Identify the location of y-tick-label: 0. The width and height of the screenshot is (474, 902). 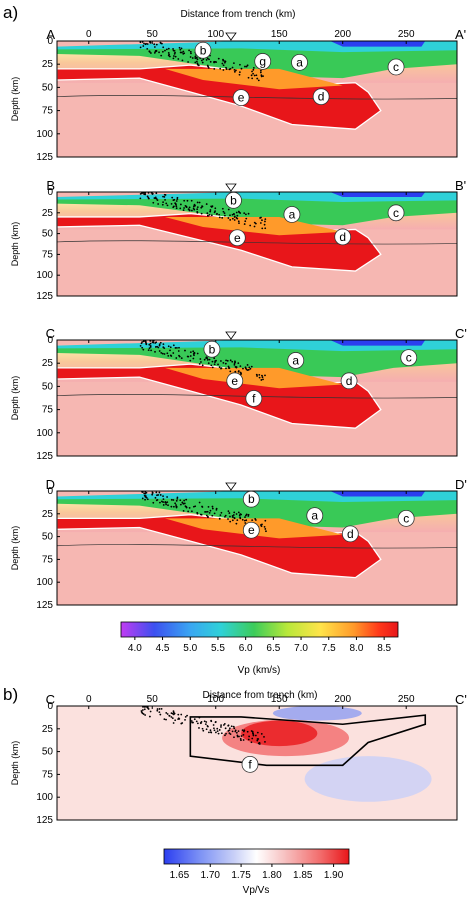
(50, 491).